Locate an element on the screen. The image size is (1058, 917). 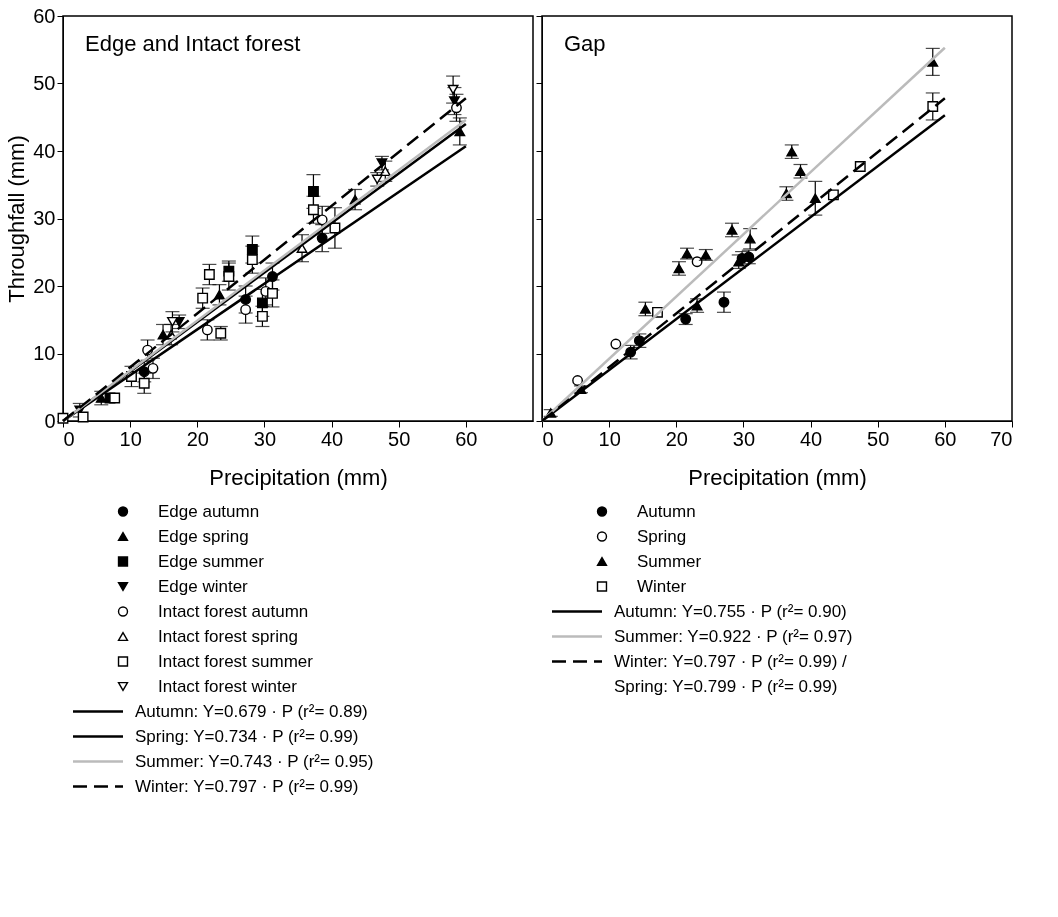
legend-label: Intact forest winter is located at coordinates (228, 686).